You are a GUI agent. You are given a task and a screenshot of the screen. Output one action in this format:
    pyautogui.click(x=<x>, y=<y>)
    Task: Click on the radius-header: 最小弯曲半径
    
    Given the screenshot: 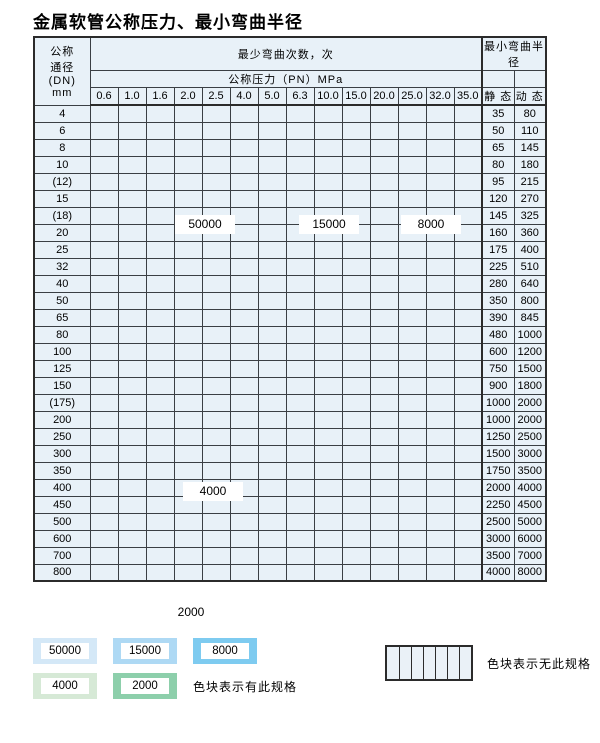 What is the action you would take?
    pyautogui.click(x=514, y=53)
    